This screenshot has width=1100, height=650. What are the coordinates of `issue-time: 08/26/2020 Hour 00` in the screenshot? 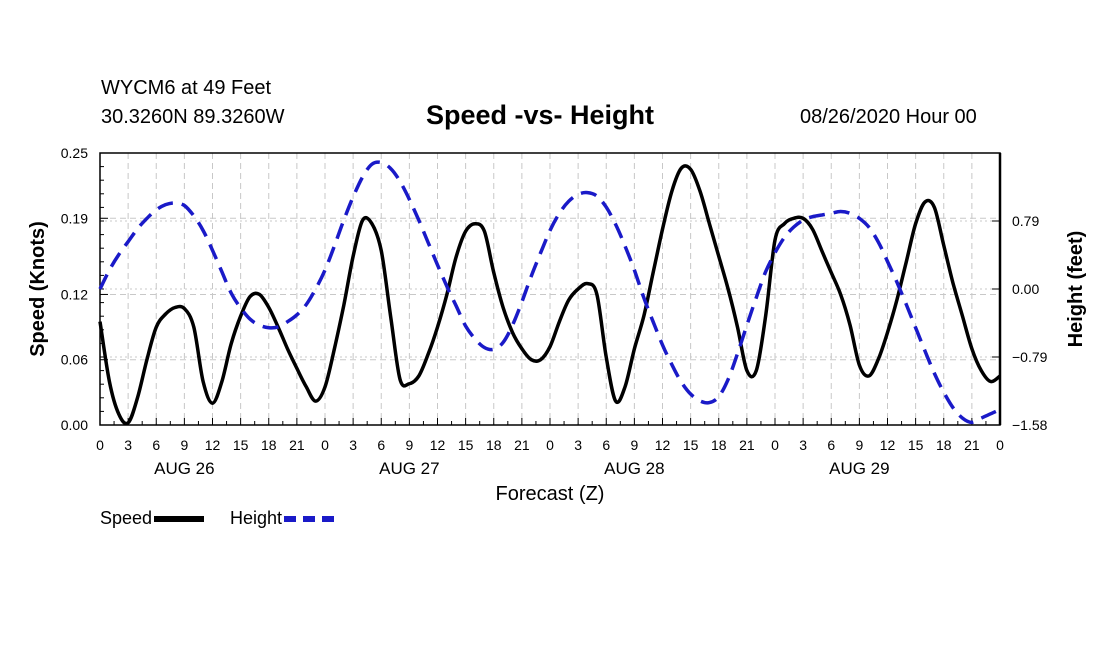 It's located at (888, 117).